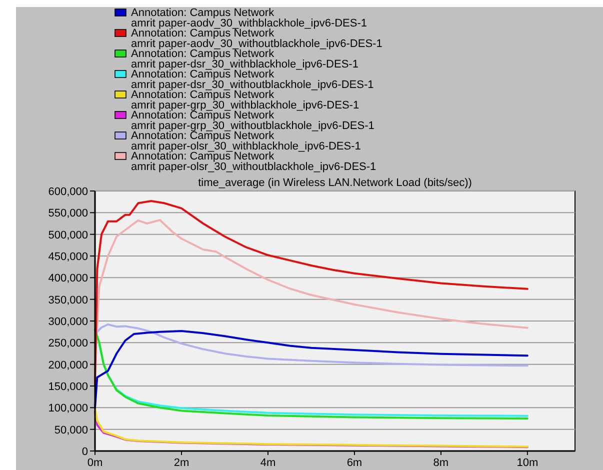 This screenshot has width=603, height=470. What do you see at coordinates (68, 278) in the screenshot?
I see `y-tick-label: 400,000` at bounding box center [68, 278].